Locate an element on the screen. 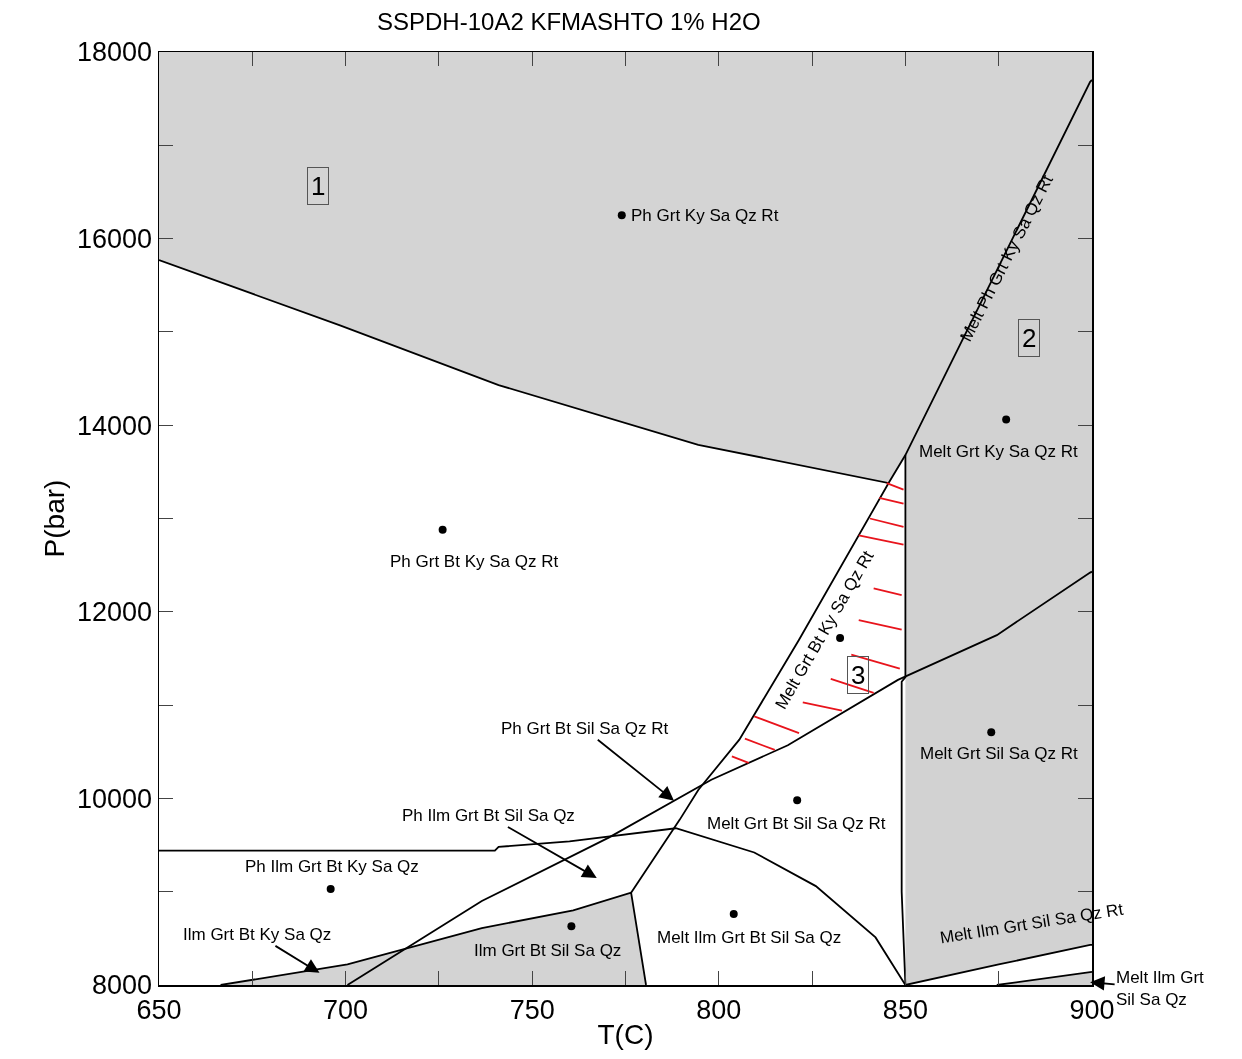 This screenshot has width=1242, height=1059. annotation: Melt Grt Sil Sa Qz Rt is located at coordinates (999, 753).